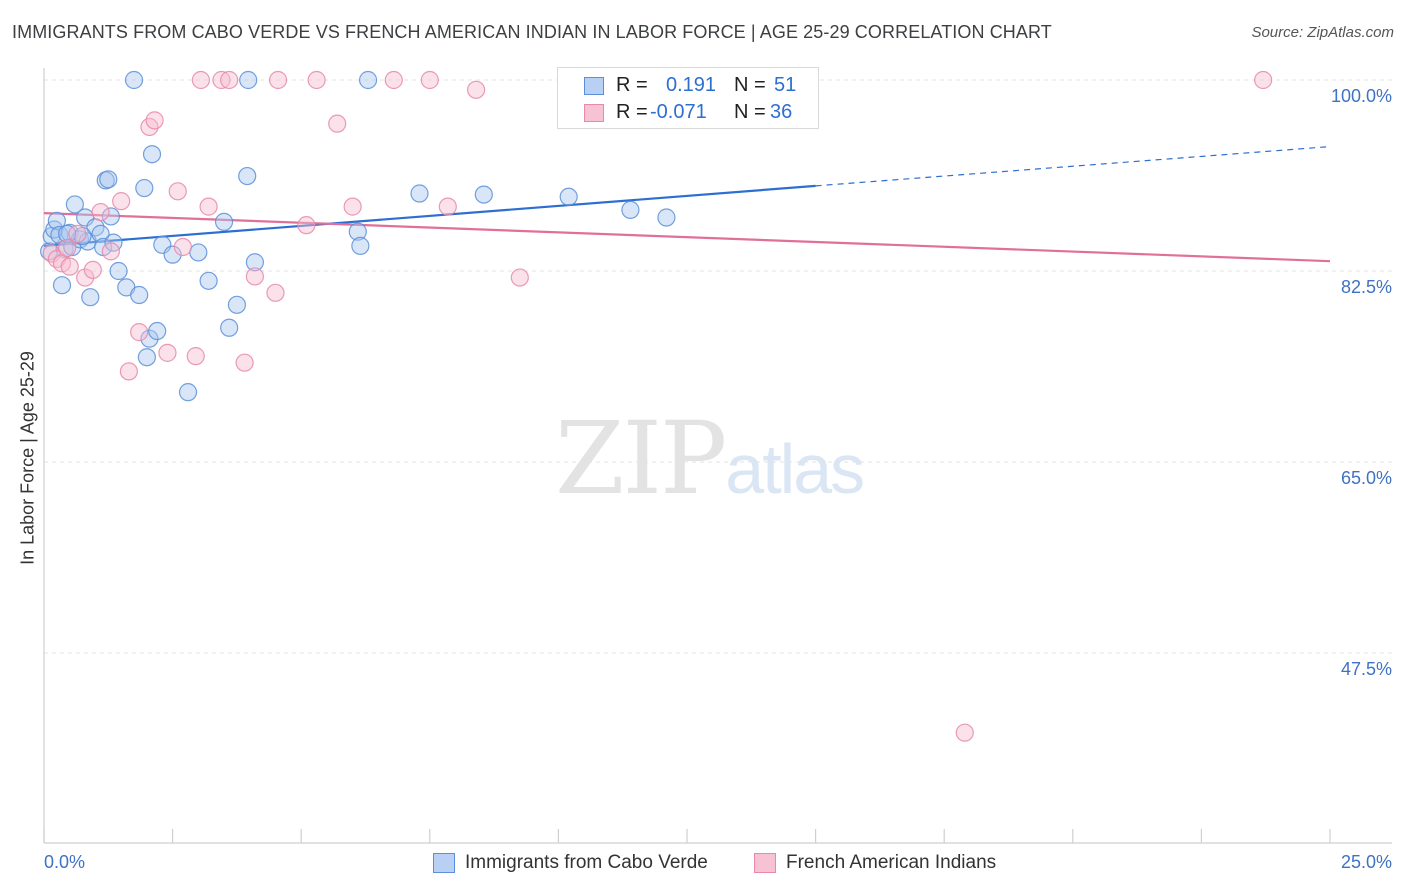 The width and height of the screenshot is (1406, 892). I want to click on y-tick-label: 82.5%, so click(1366, 287).